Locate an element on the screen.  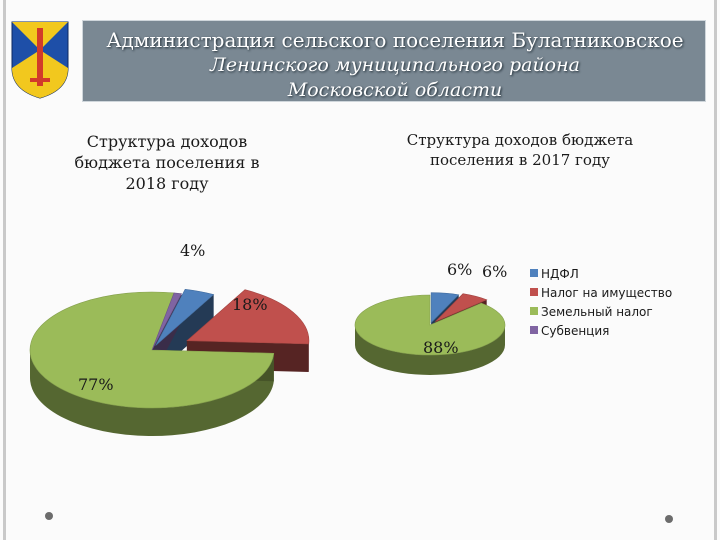
legend-label-subvention: Субвенция is located at coordinates (575, 331).